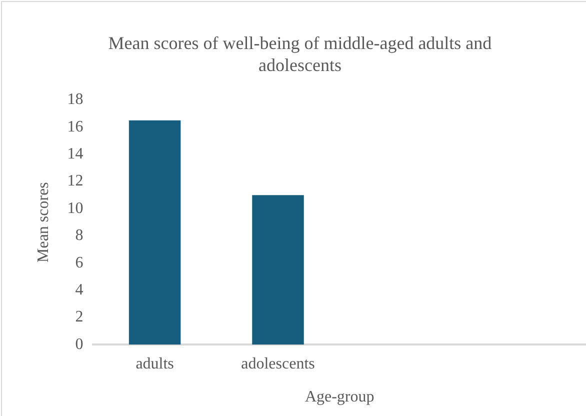 This screenshot has width=586, height=416. I want to click on x-tick-label: adults, so click(155, 363).